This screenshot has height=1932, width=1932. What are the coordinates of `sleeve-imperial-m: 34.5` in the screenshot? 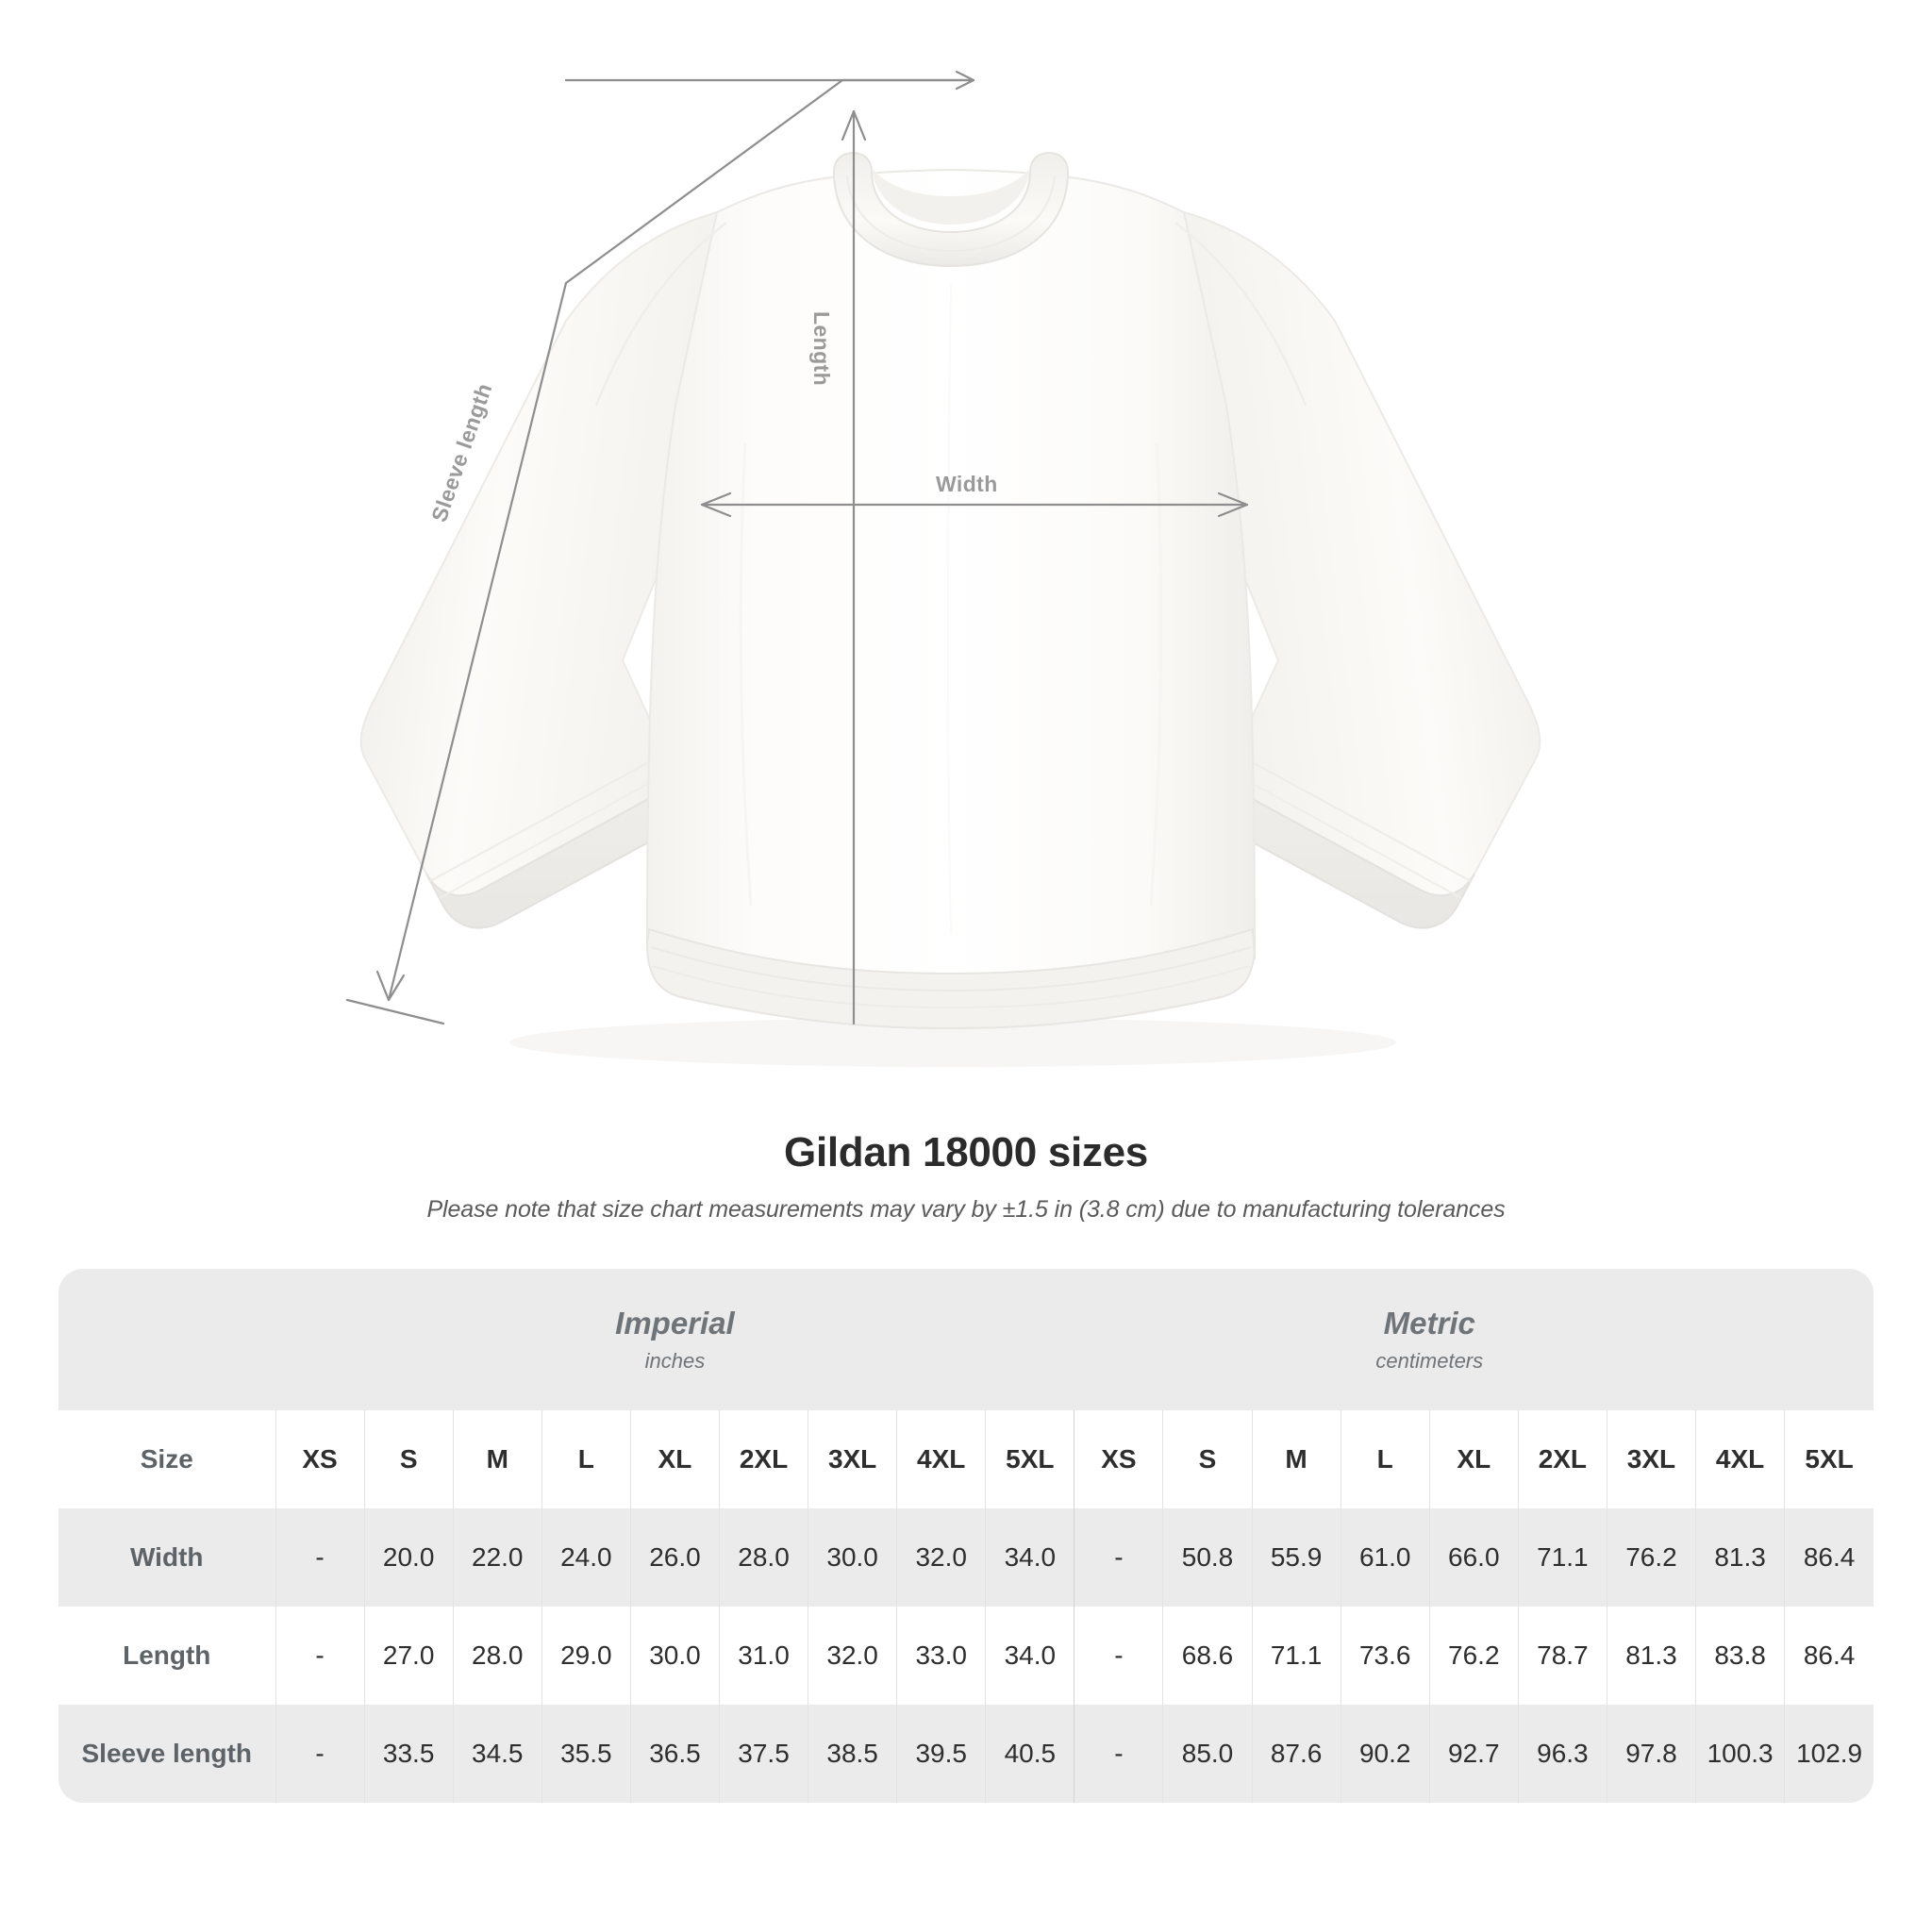 It's located at (497, 1754).